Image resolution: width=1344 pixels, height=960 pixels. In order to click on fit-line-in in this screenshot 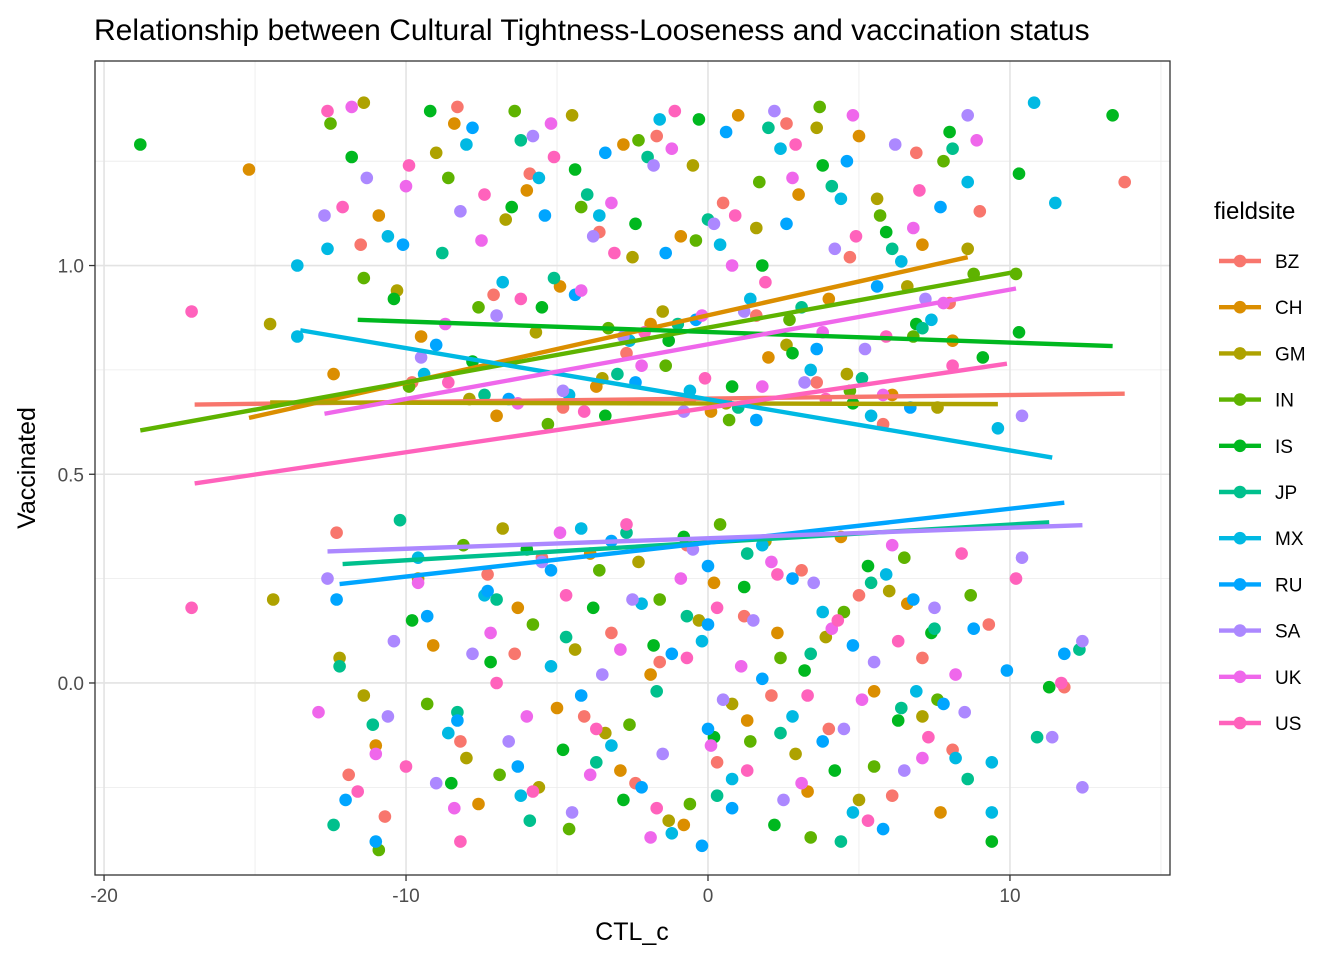, I will do `click(578, 351)`.